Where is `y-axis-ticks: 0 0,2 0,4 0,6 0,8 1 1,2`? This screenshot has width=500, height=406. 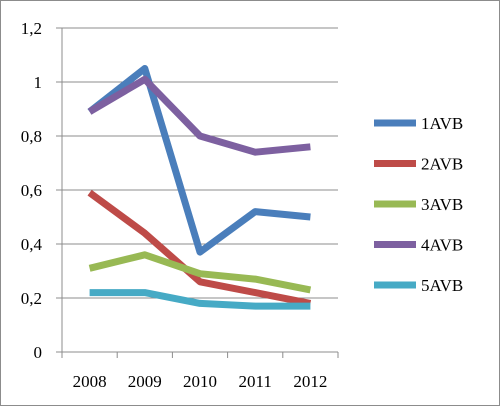 y-axis-ticks: 0 0,2 0,4 0,6 0,8 1 1,2 is located at coordinates (41, 190).